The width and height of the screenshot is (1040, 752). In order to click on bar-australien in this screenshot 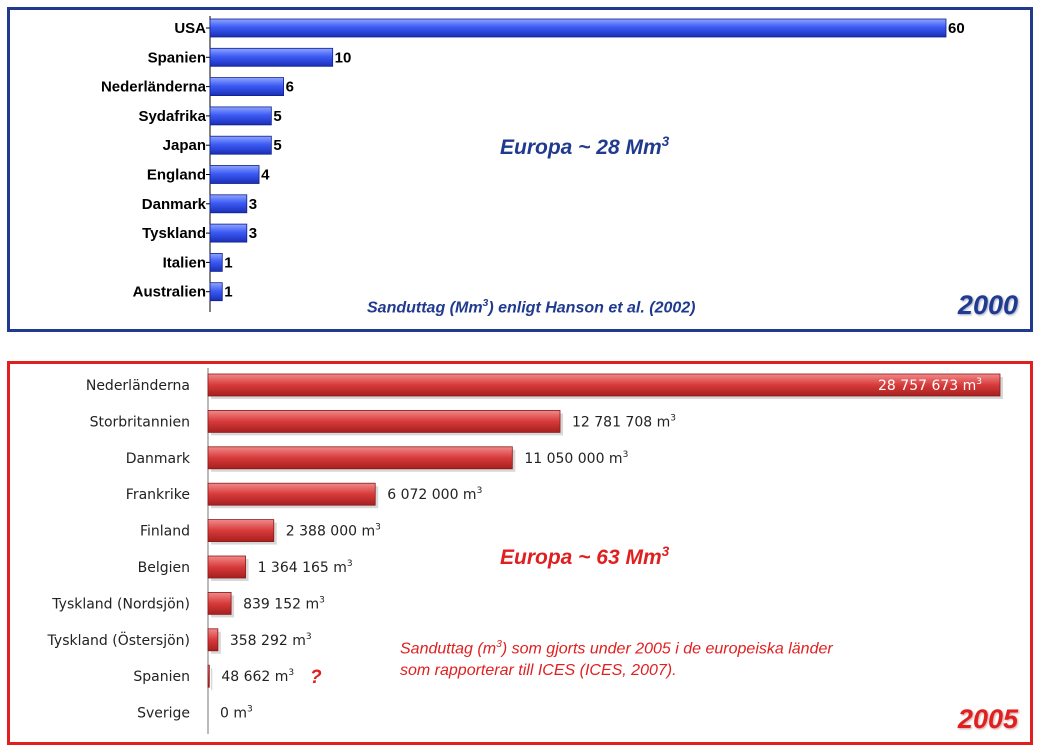, I will do `click(216, 292)`.